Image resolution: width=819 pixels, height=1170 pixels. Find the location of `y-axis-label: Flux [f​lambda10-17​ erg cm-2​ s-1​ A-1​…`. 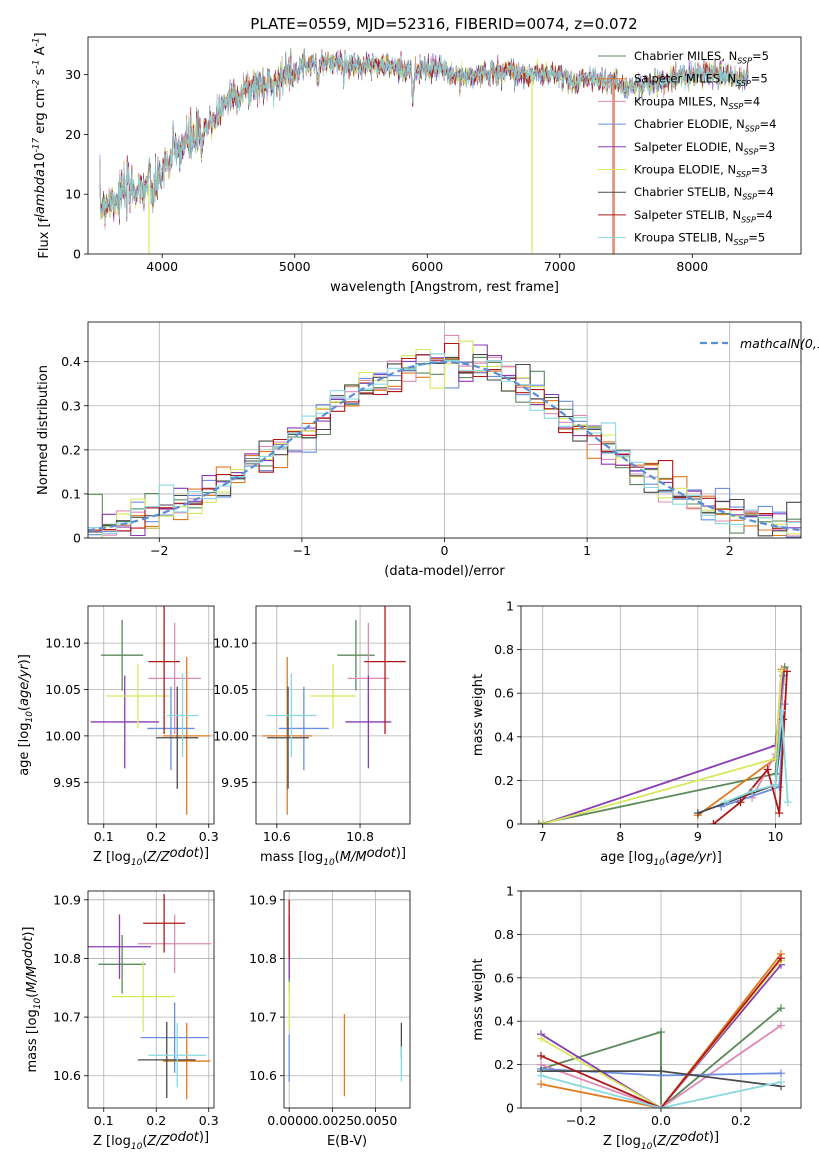

y-axis-label: Flux [f​lambda10-17​ erg cm-2​ s-1​ A-1​… is located at coordinates (42, 145).